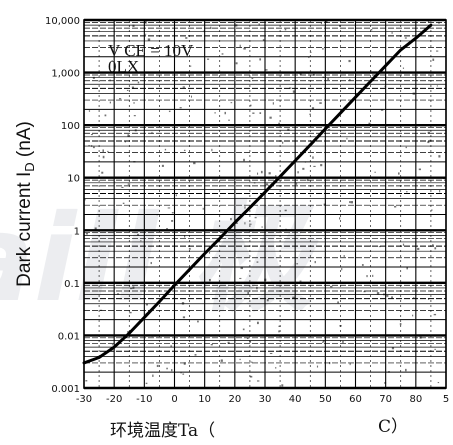  What do you see at coordinates (65, 74) in the screenshot?
I see `y-tick-label: 1,000` at bounding box center [65, 74].